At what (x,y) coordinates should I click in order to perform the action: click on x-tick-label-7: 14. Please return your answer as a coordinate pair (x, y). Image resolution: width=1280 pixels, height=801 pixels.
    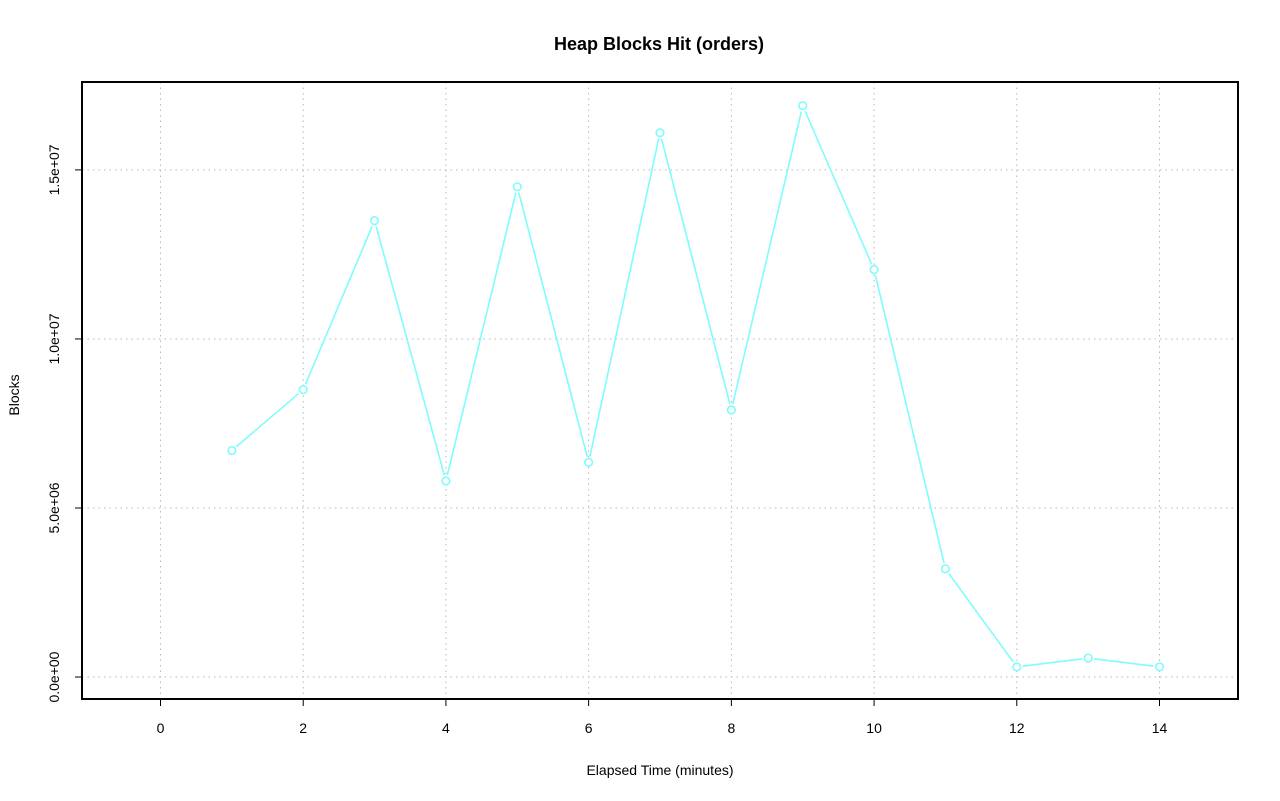
    Looking at the image, I should click on (1160, 728).